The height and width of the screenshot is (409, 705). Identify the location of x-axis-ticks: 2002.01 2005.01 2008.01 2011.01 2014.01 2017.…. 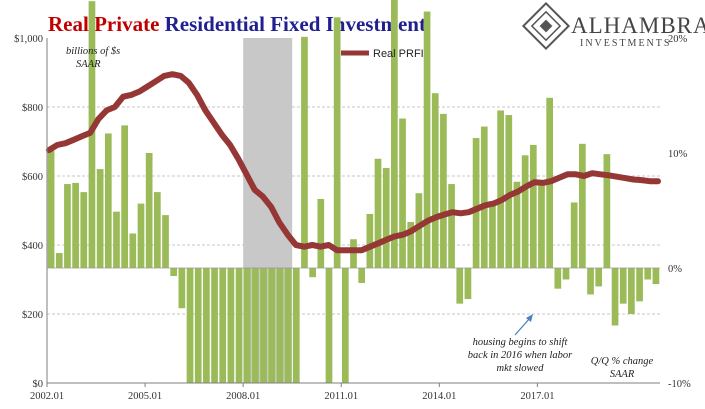
(292, 392).